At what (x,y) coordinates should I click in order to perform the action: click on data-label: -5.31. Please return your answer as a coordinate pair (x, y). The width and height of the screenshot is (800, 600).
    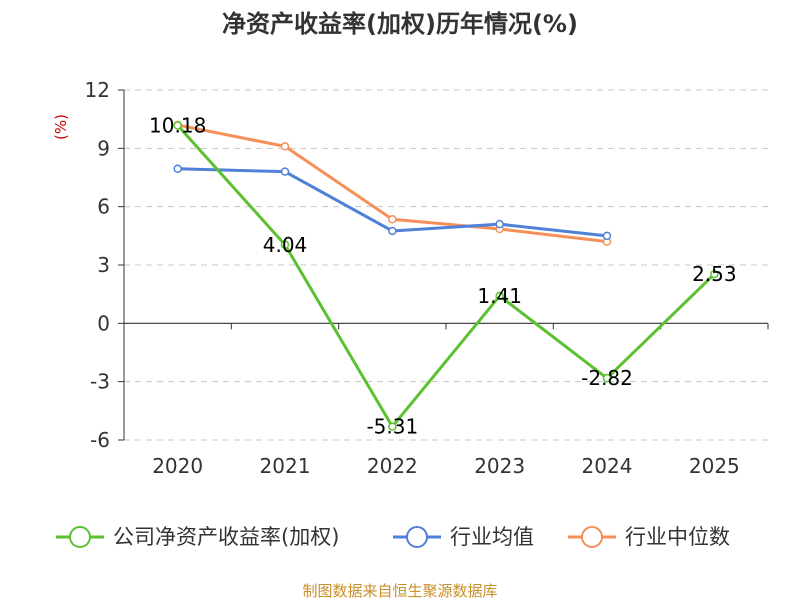
    Looking at the image, I should click on (392, 427).